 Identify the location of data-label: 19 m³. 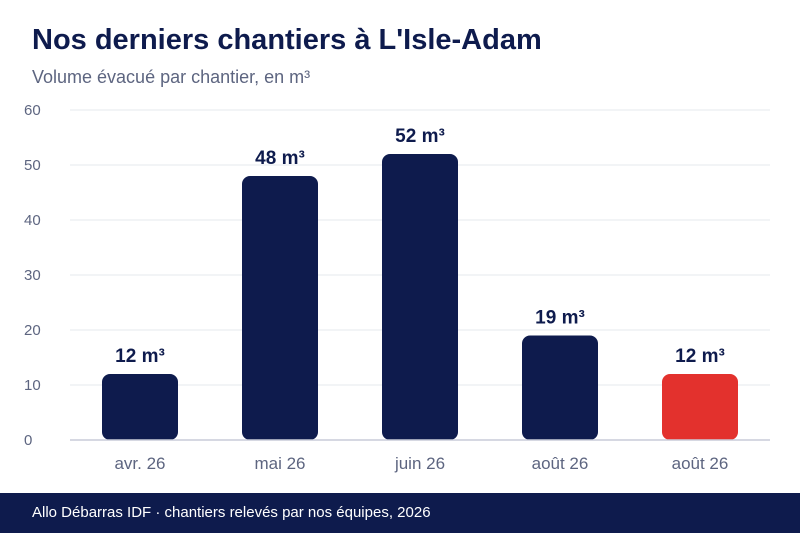
(560, 318).